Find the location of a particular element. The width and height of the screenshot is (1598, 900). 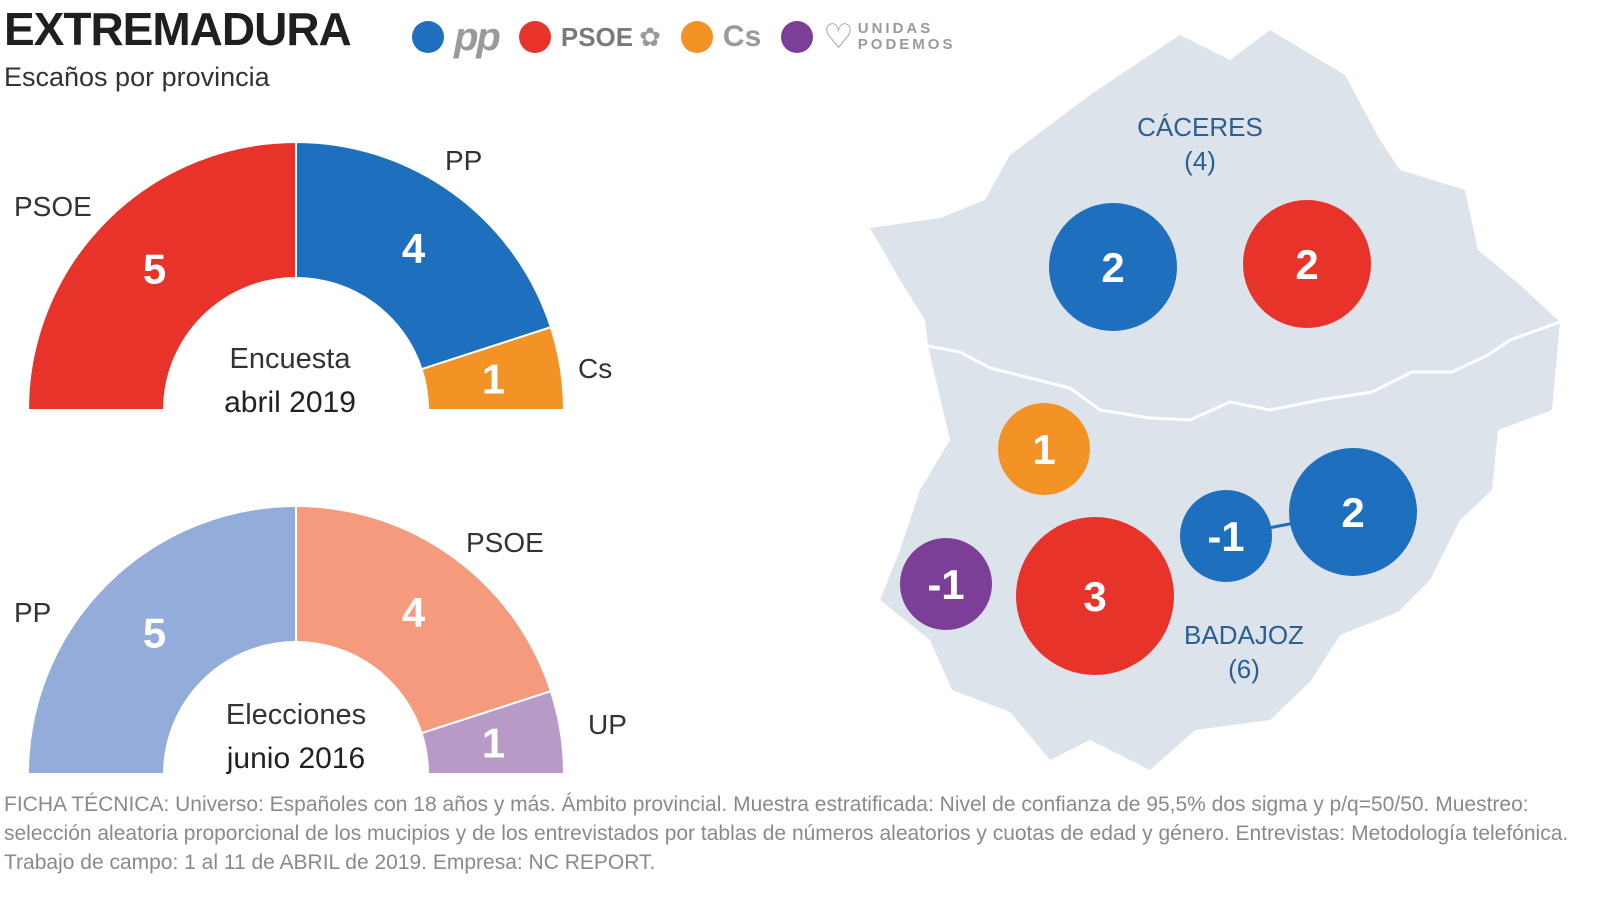

legend-dot-pp is located at coordinates (428, 37).